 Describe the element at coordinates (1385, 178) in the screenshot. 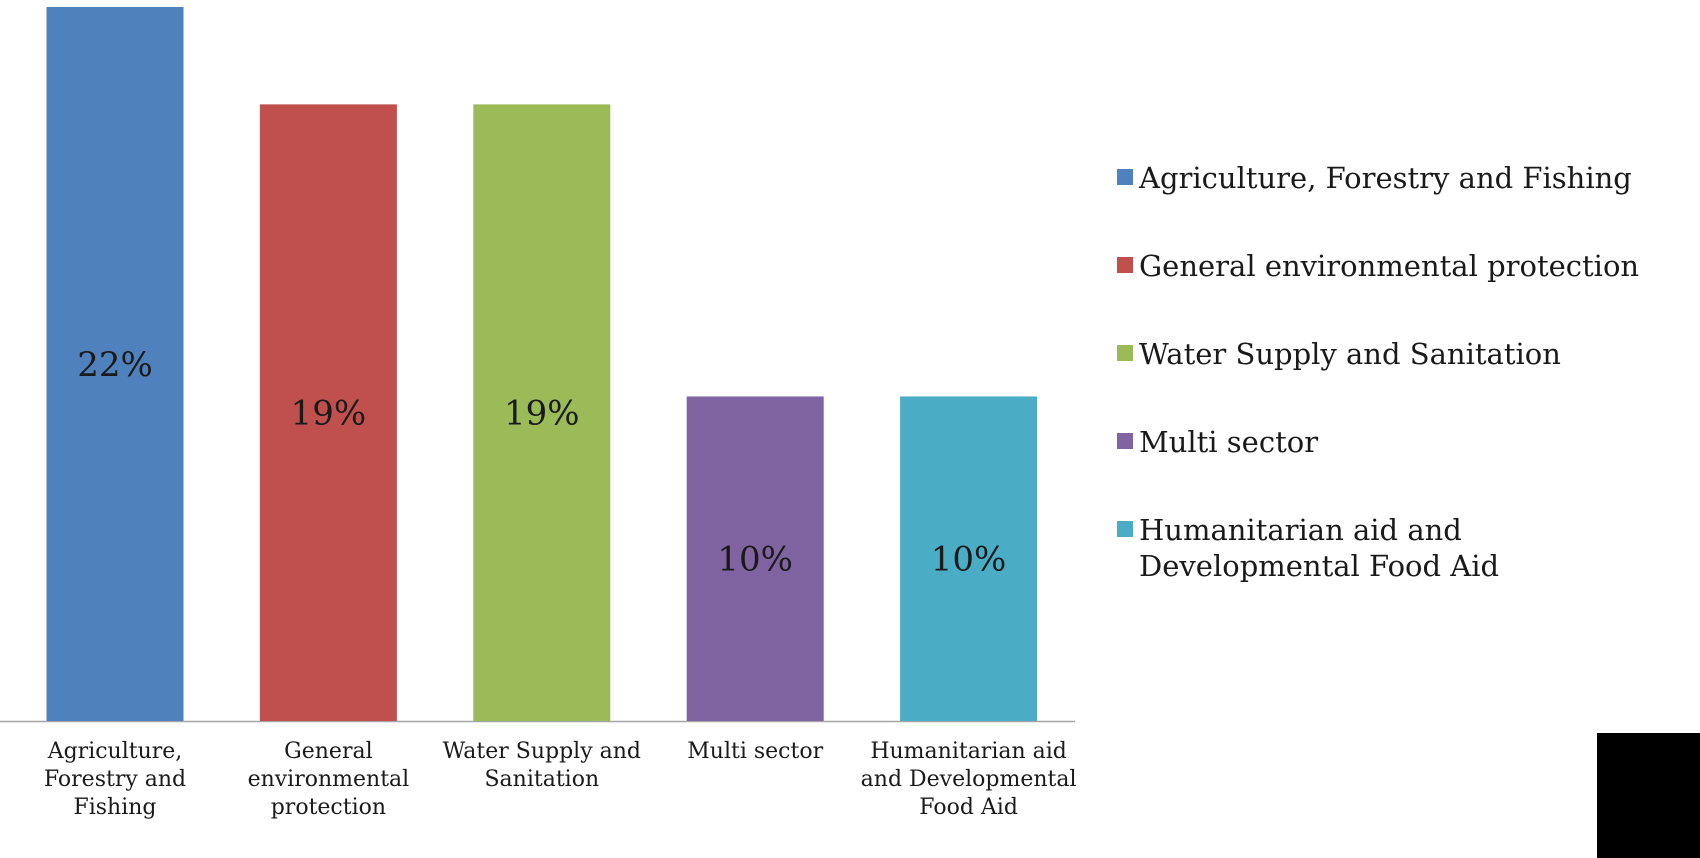

I see `legend-label-1: Agriculture, Forestry and Fishing` at that location.